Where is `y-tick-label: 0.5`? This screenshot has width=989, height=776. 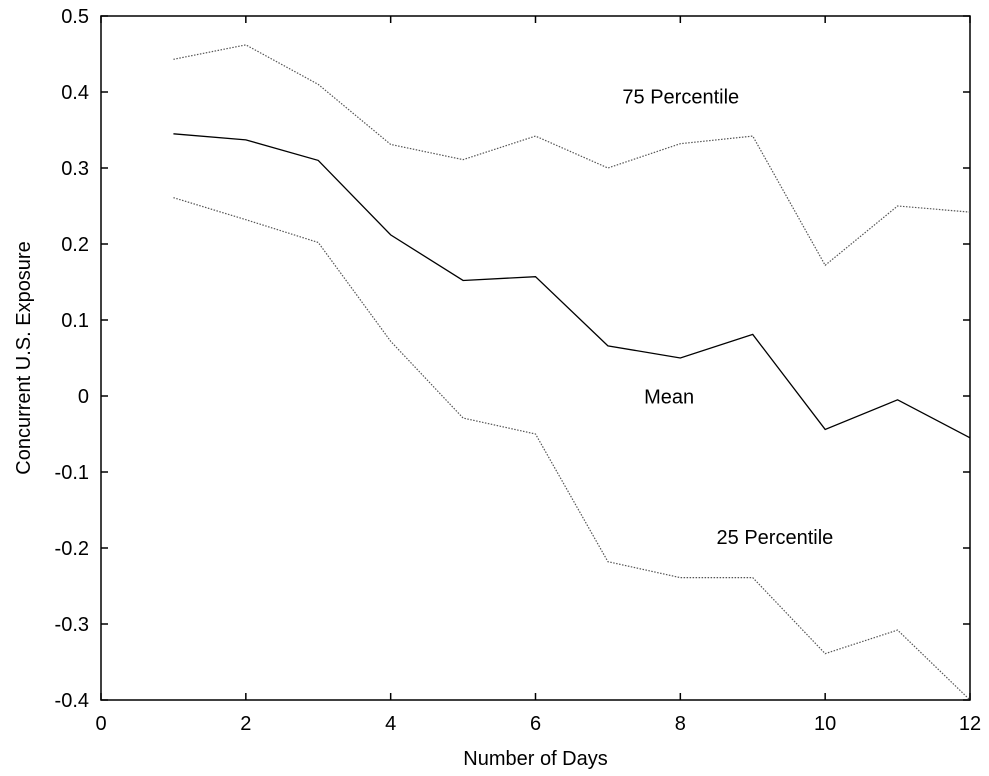
y-tick-label: 0.5 is located at coordinates (75, 17).